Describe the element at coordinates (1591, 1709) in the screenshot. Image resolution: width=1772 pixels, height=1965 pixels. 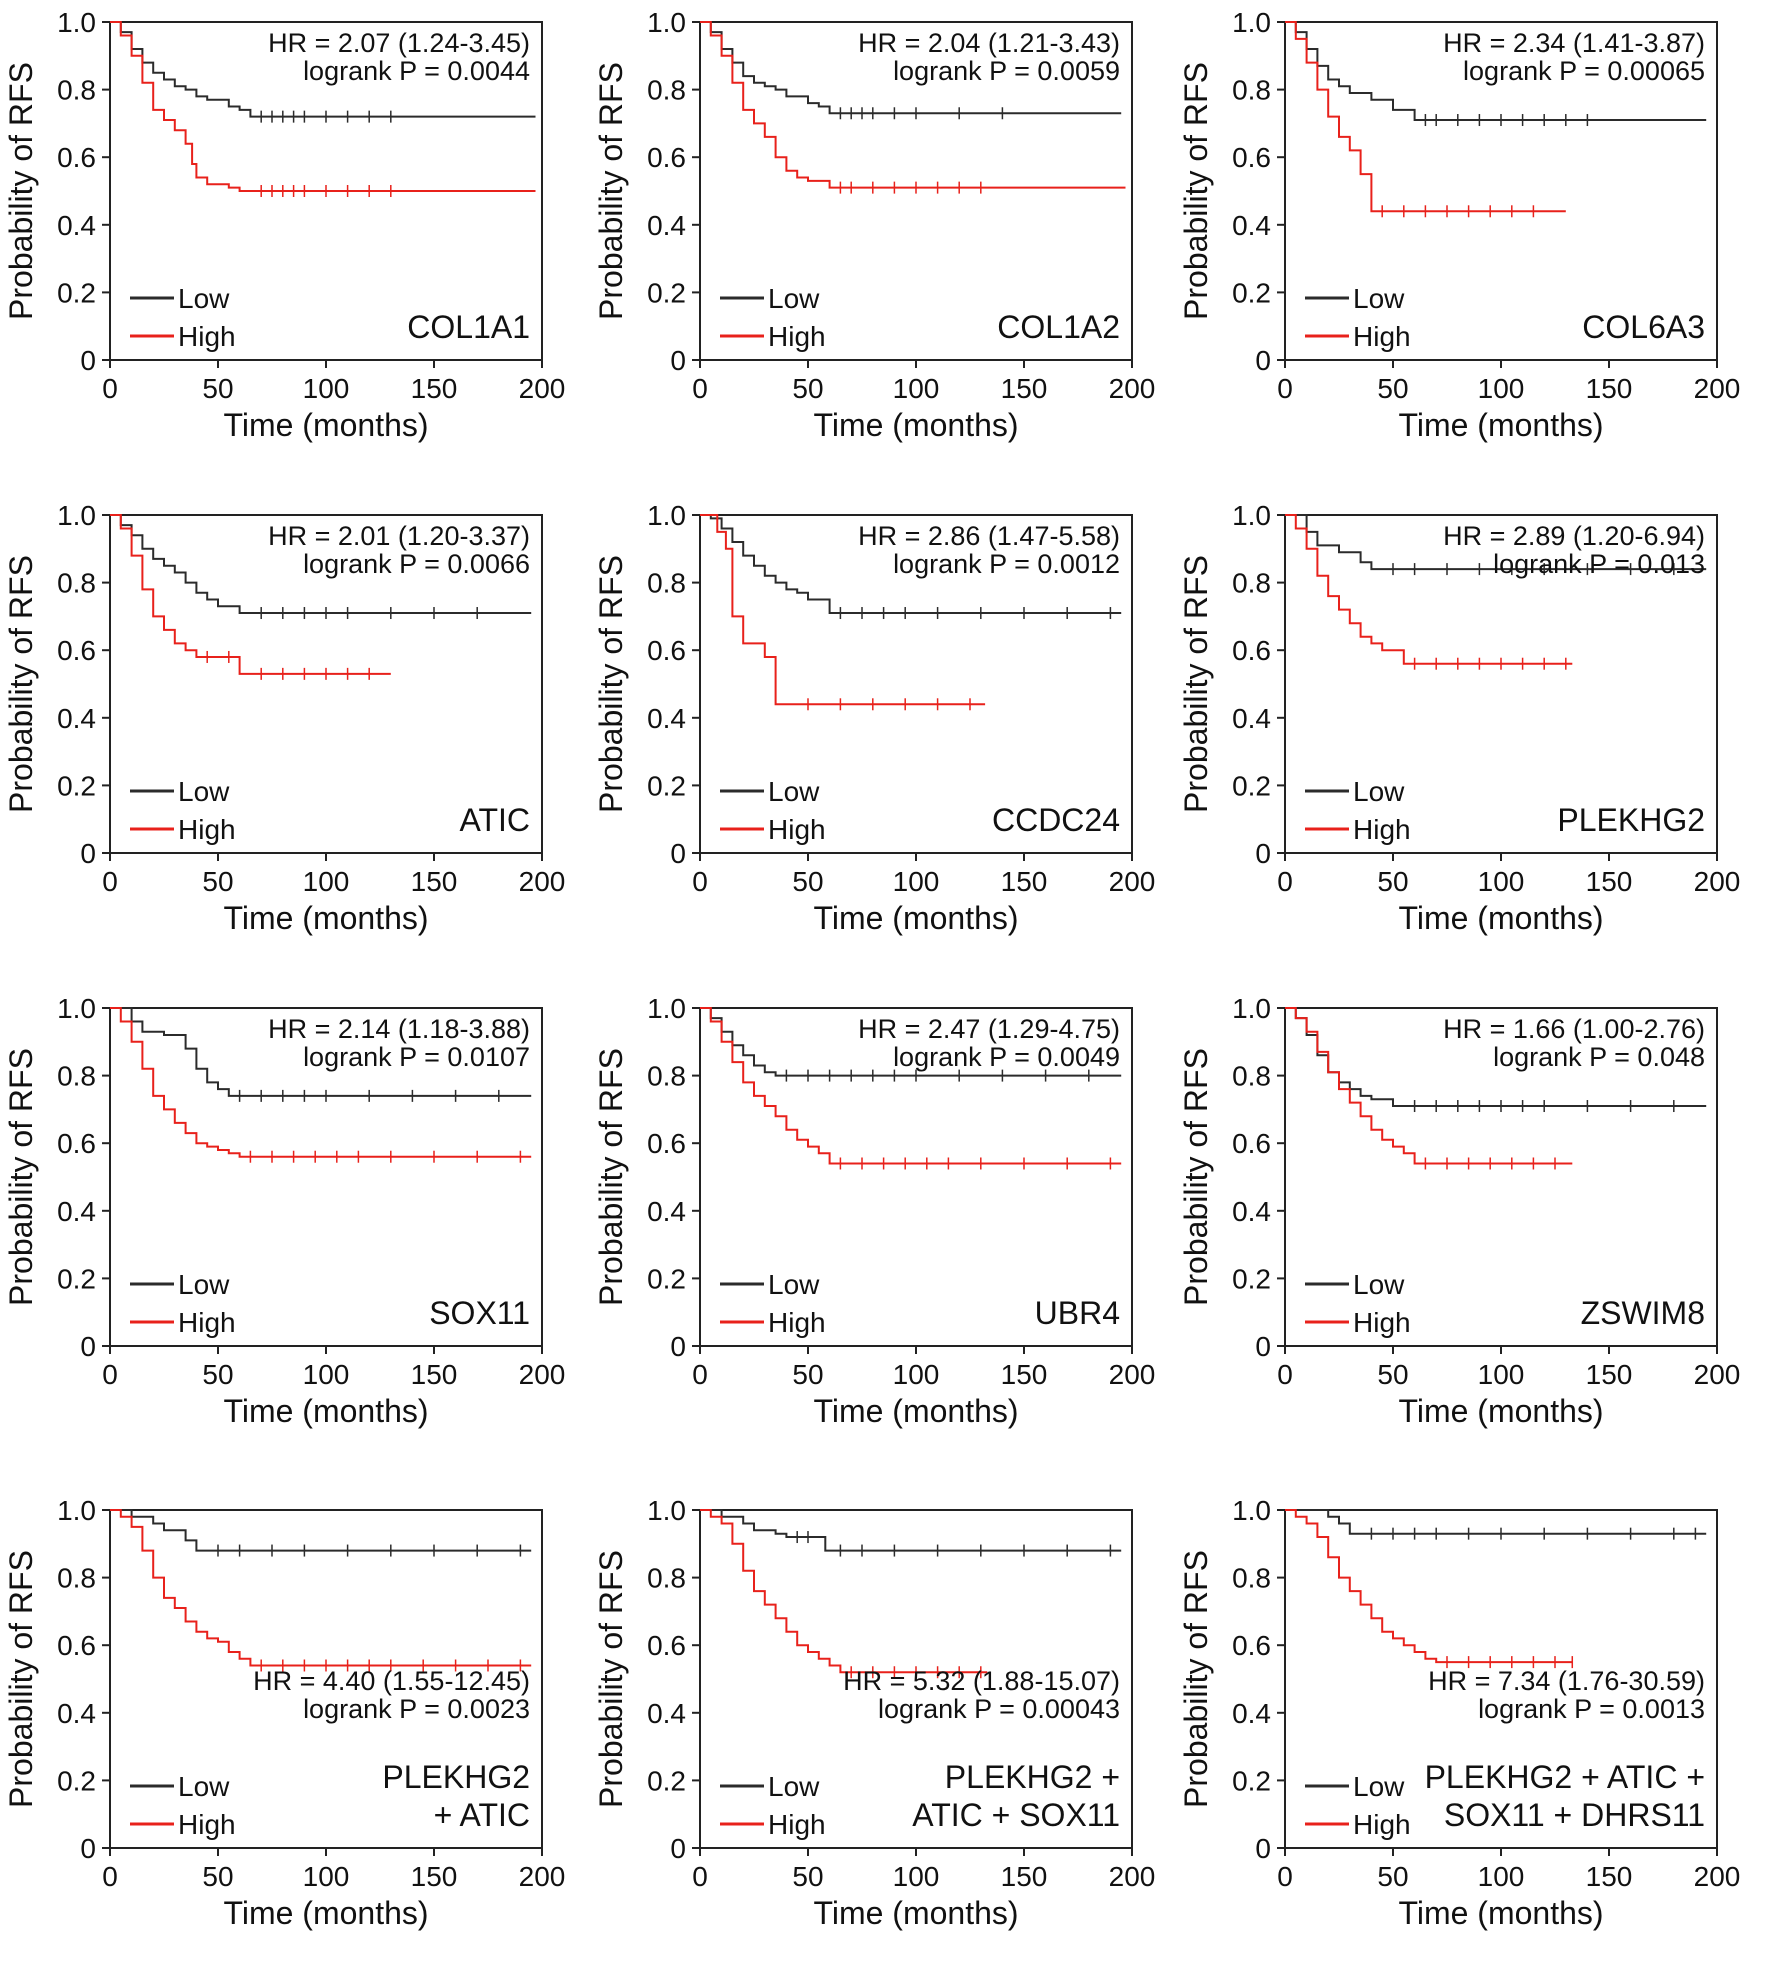
I see `logrank-p-text: logrank P = 0.0013` at that location.